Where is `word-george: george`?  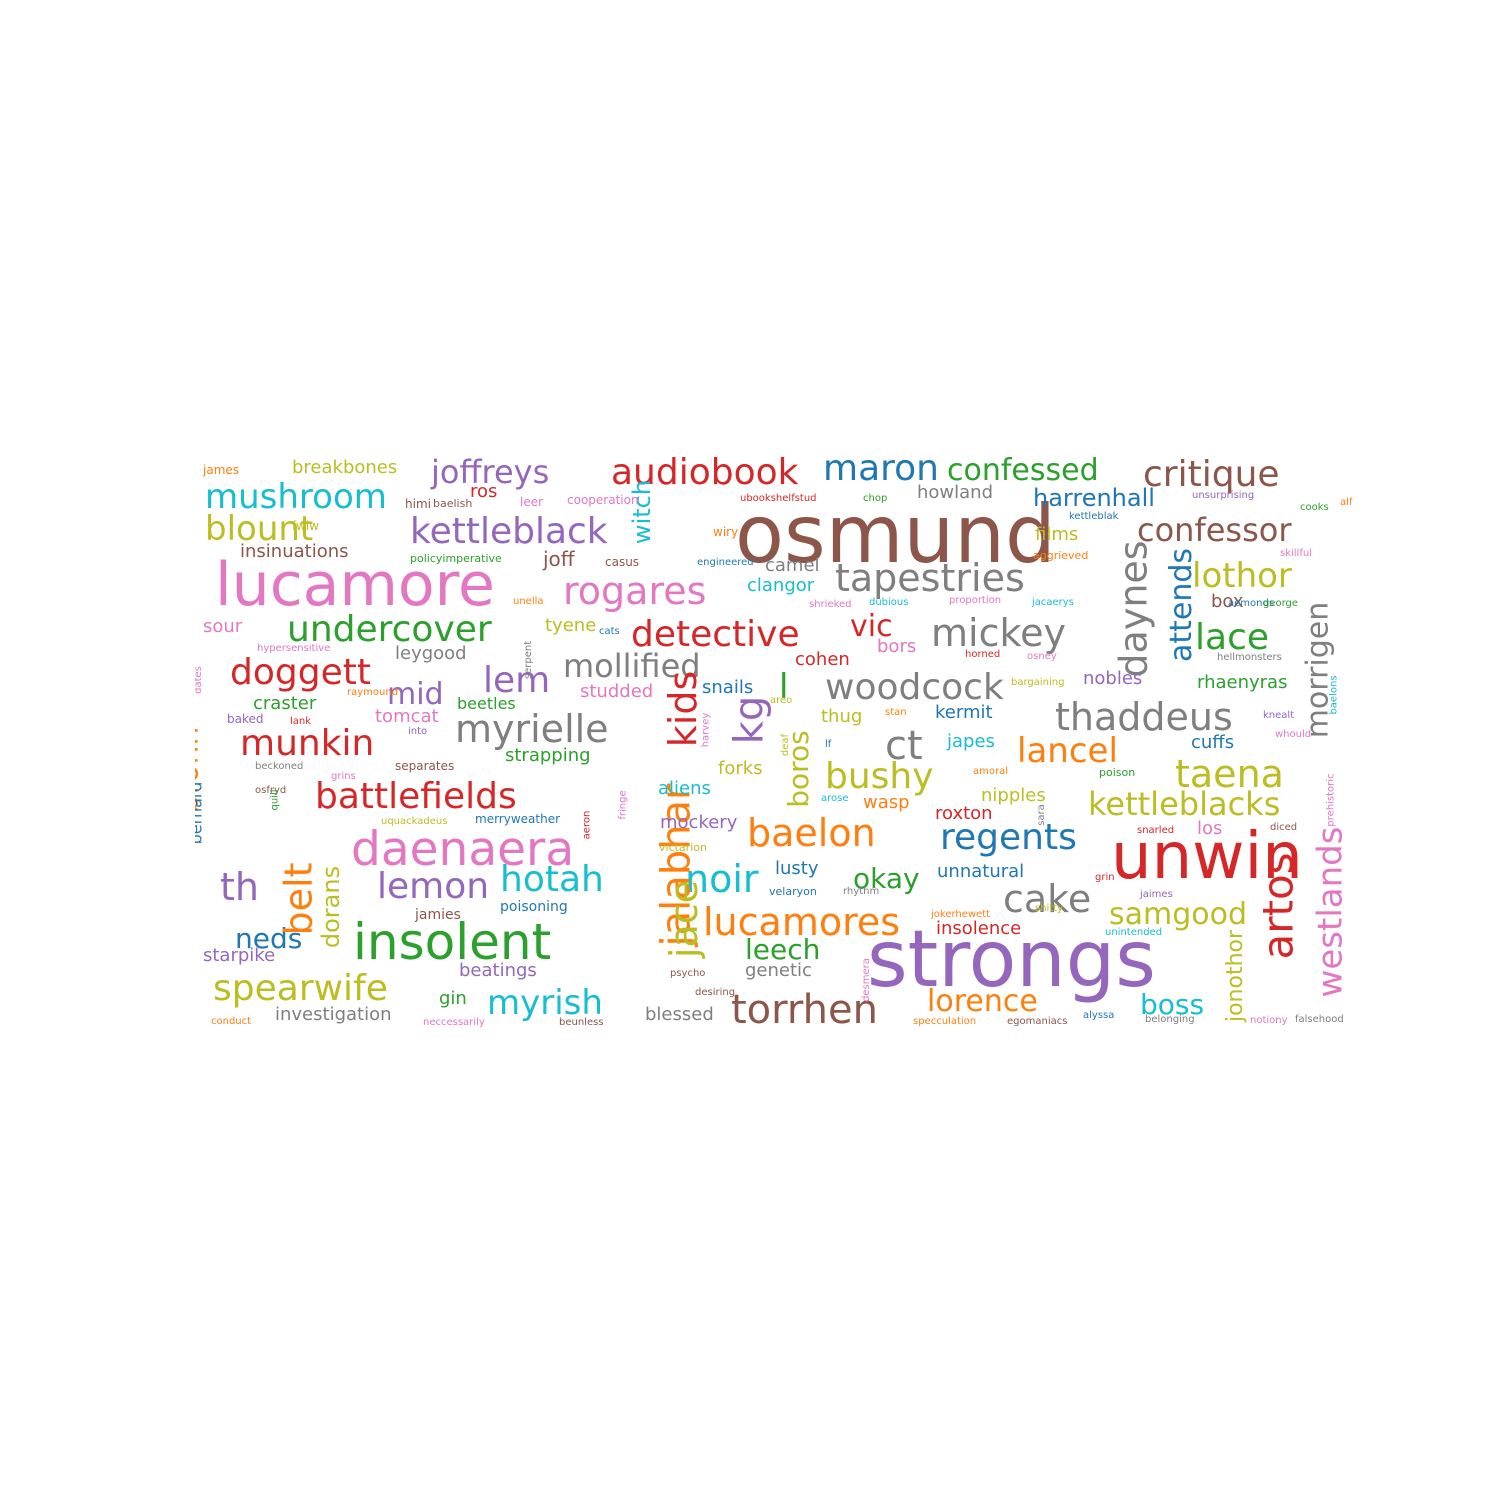
word-george: george is located at coordinates (1281, 603).